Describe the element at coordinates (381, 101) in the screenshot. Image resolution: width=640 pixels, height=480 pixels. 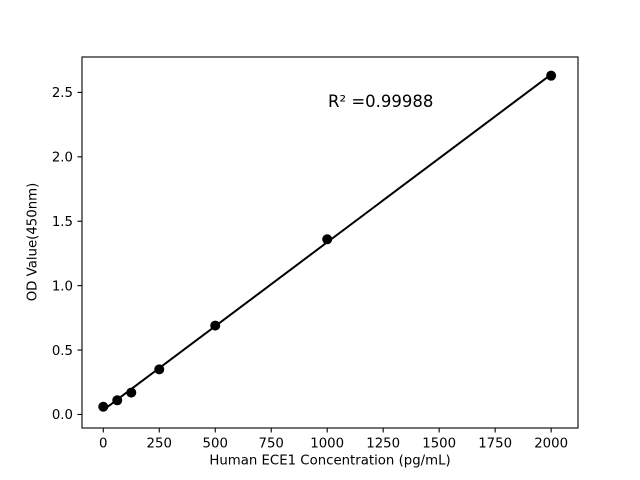
I see `r-squared-annotation: R² =0.99988` at that location.